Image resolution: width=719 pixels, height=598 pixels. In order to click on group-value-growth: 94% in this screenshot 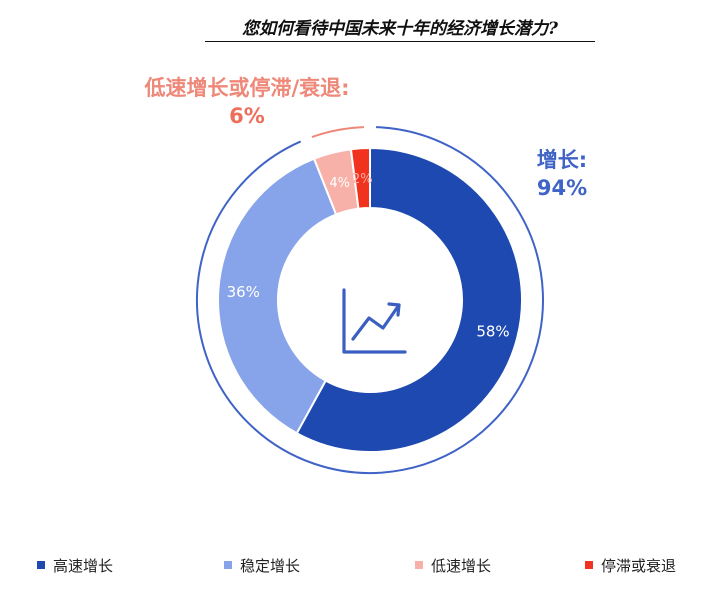, I will do `click(562, 188)`.